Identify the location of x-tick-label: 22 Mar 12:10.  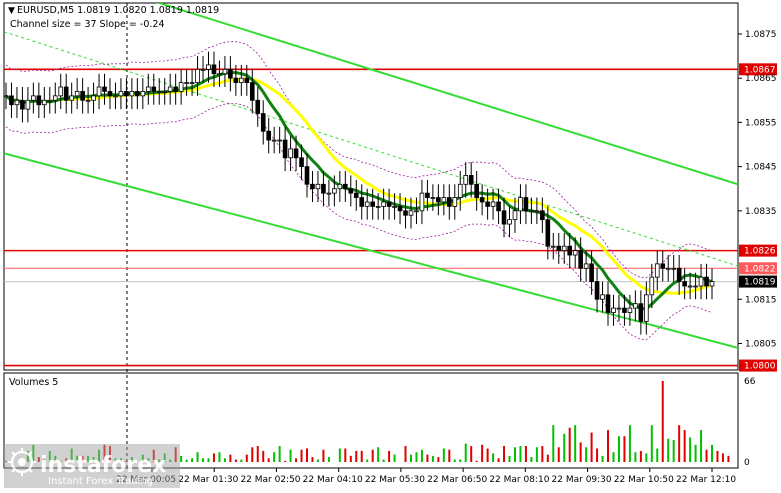
(706, 480).